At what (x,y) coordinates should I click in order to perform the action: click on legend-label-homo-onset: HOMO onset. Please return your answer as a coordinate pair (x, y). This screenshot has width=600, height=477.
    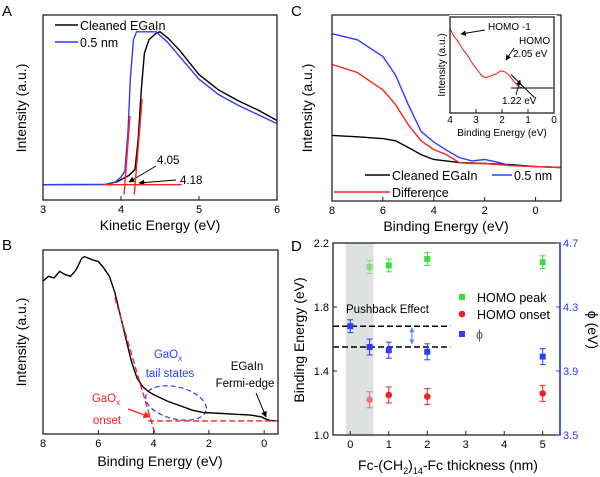
    Looking at the image, I should click on (513, 315).